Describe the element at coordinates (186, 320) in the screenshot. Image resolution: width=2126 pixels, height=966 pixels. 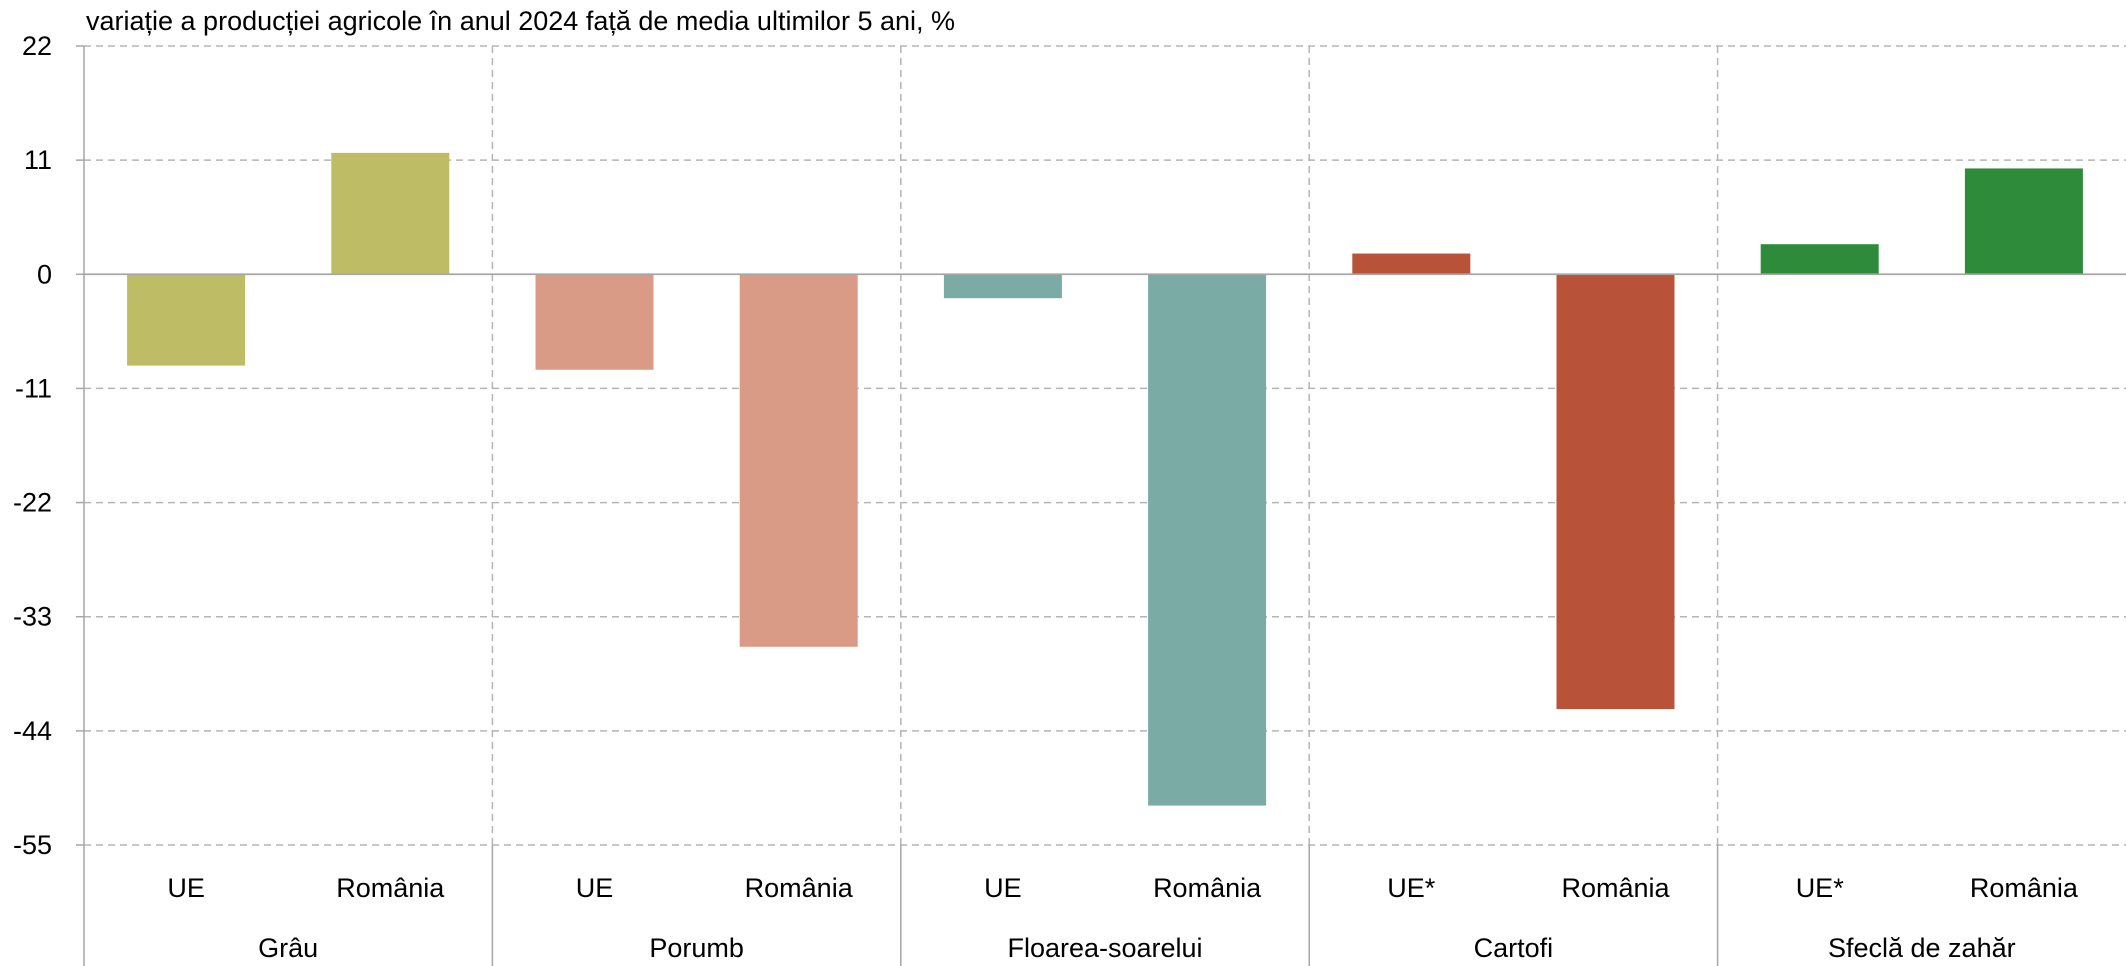
I see `bar-Grâu-UE` at that location.